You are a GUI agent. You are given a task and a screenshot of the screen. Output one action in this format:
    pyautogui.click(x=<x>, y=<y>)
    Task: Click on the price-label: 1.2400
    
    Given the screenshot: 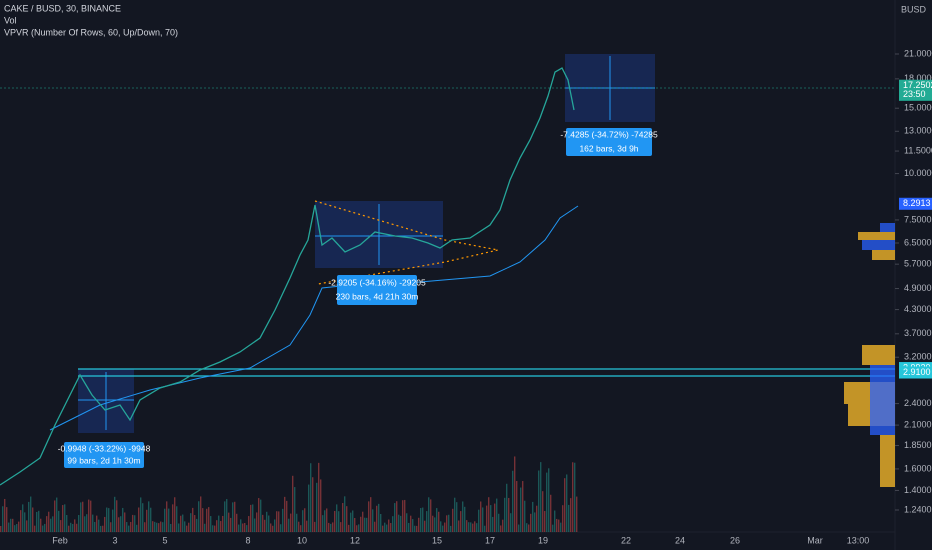 What is the action you would take?
    pyautogui.click(x=918, y=509)
    